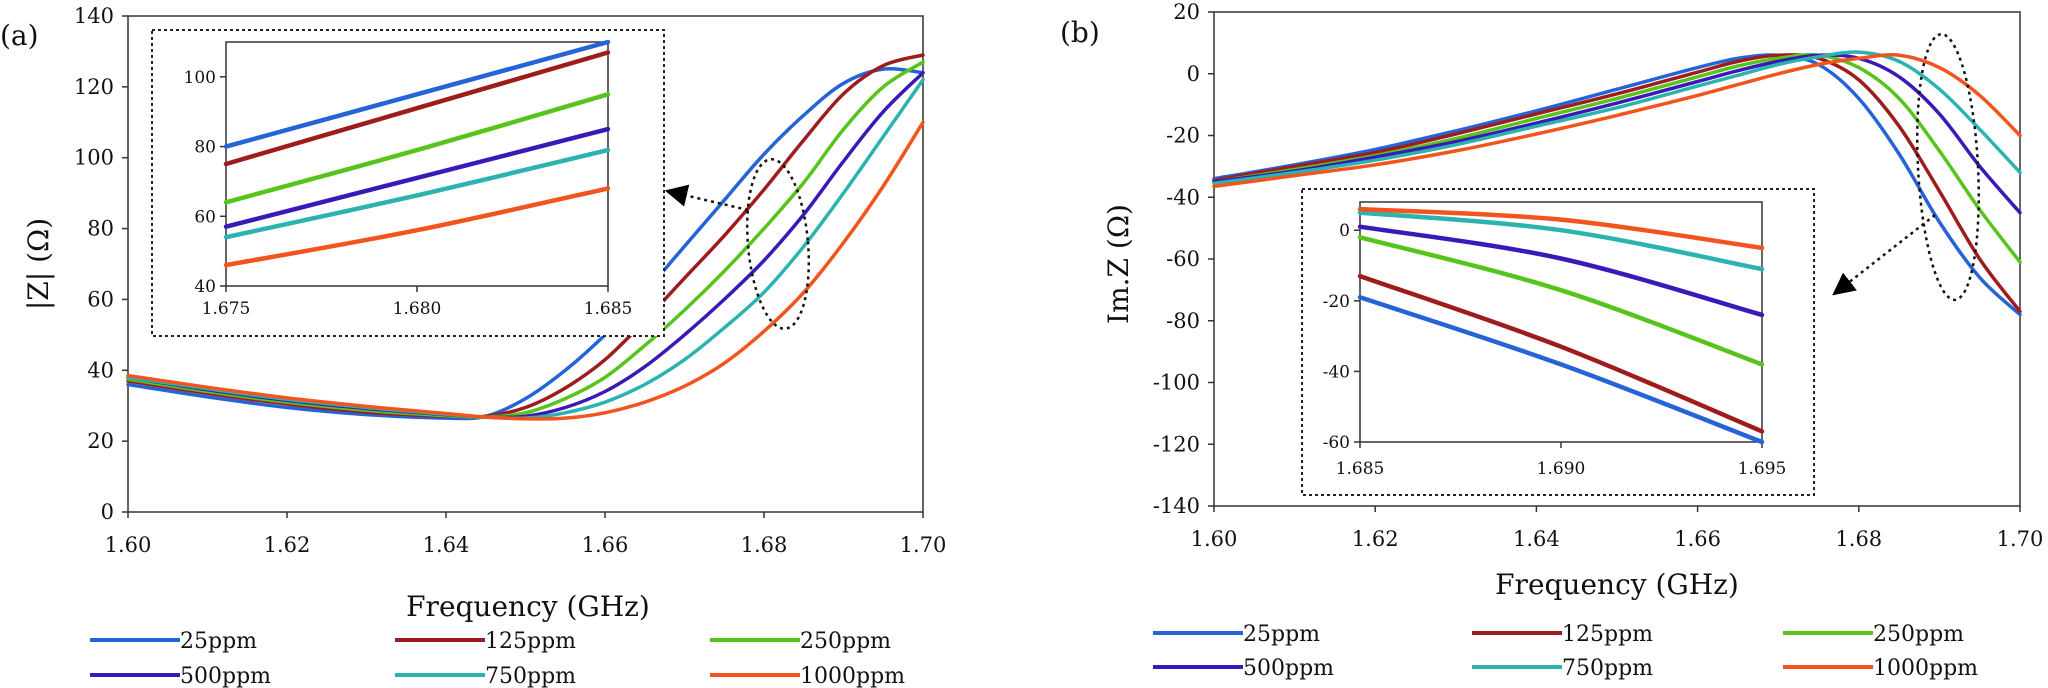  I want to click on panel-a-label: (a), so click(19, 35).